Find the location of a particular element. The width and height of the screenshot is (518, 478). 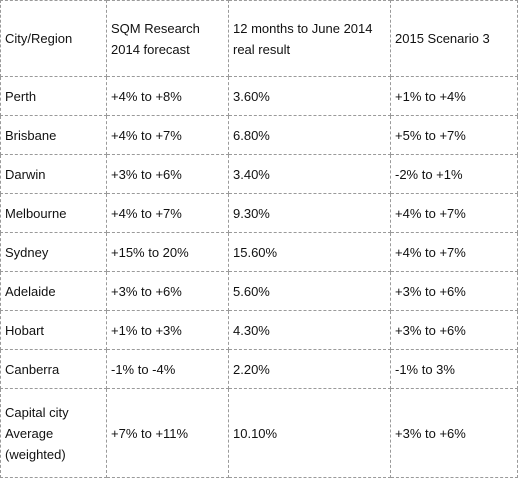

cell-city: Sydney is located at coordinates (53, 252).